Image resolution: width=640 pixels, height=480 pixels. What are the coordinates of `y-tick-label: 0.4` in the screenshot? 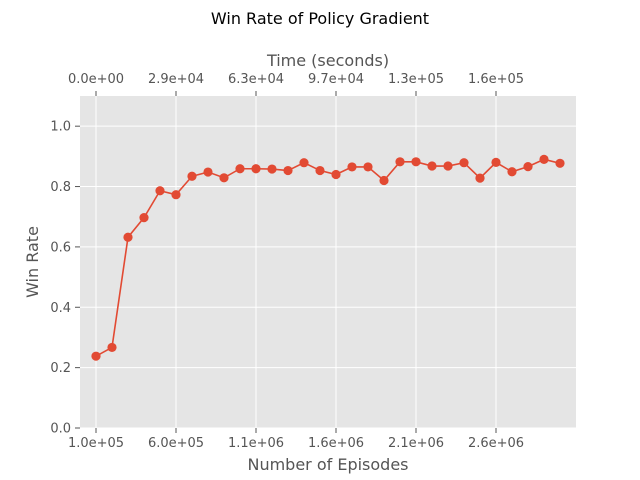 It's located at (60, 308).